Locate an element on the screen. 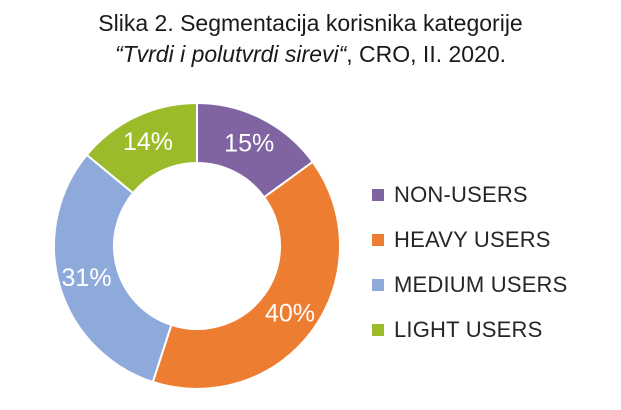  data-label-medium-users: 31% is located at coordinates (87, 278).